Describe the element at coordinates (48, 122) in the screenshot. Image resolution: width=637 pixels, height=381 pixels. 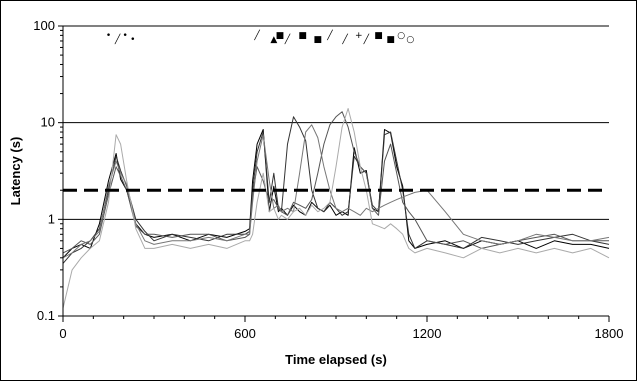
I see `y-tick-label: 10` at that location.